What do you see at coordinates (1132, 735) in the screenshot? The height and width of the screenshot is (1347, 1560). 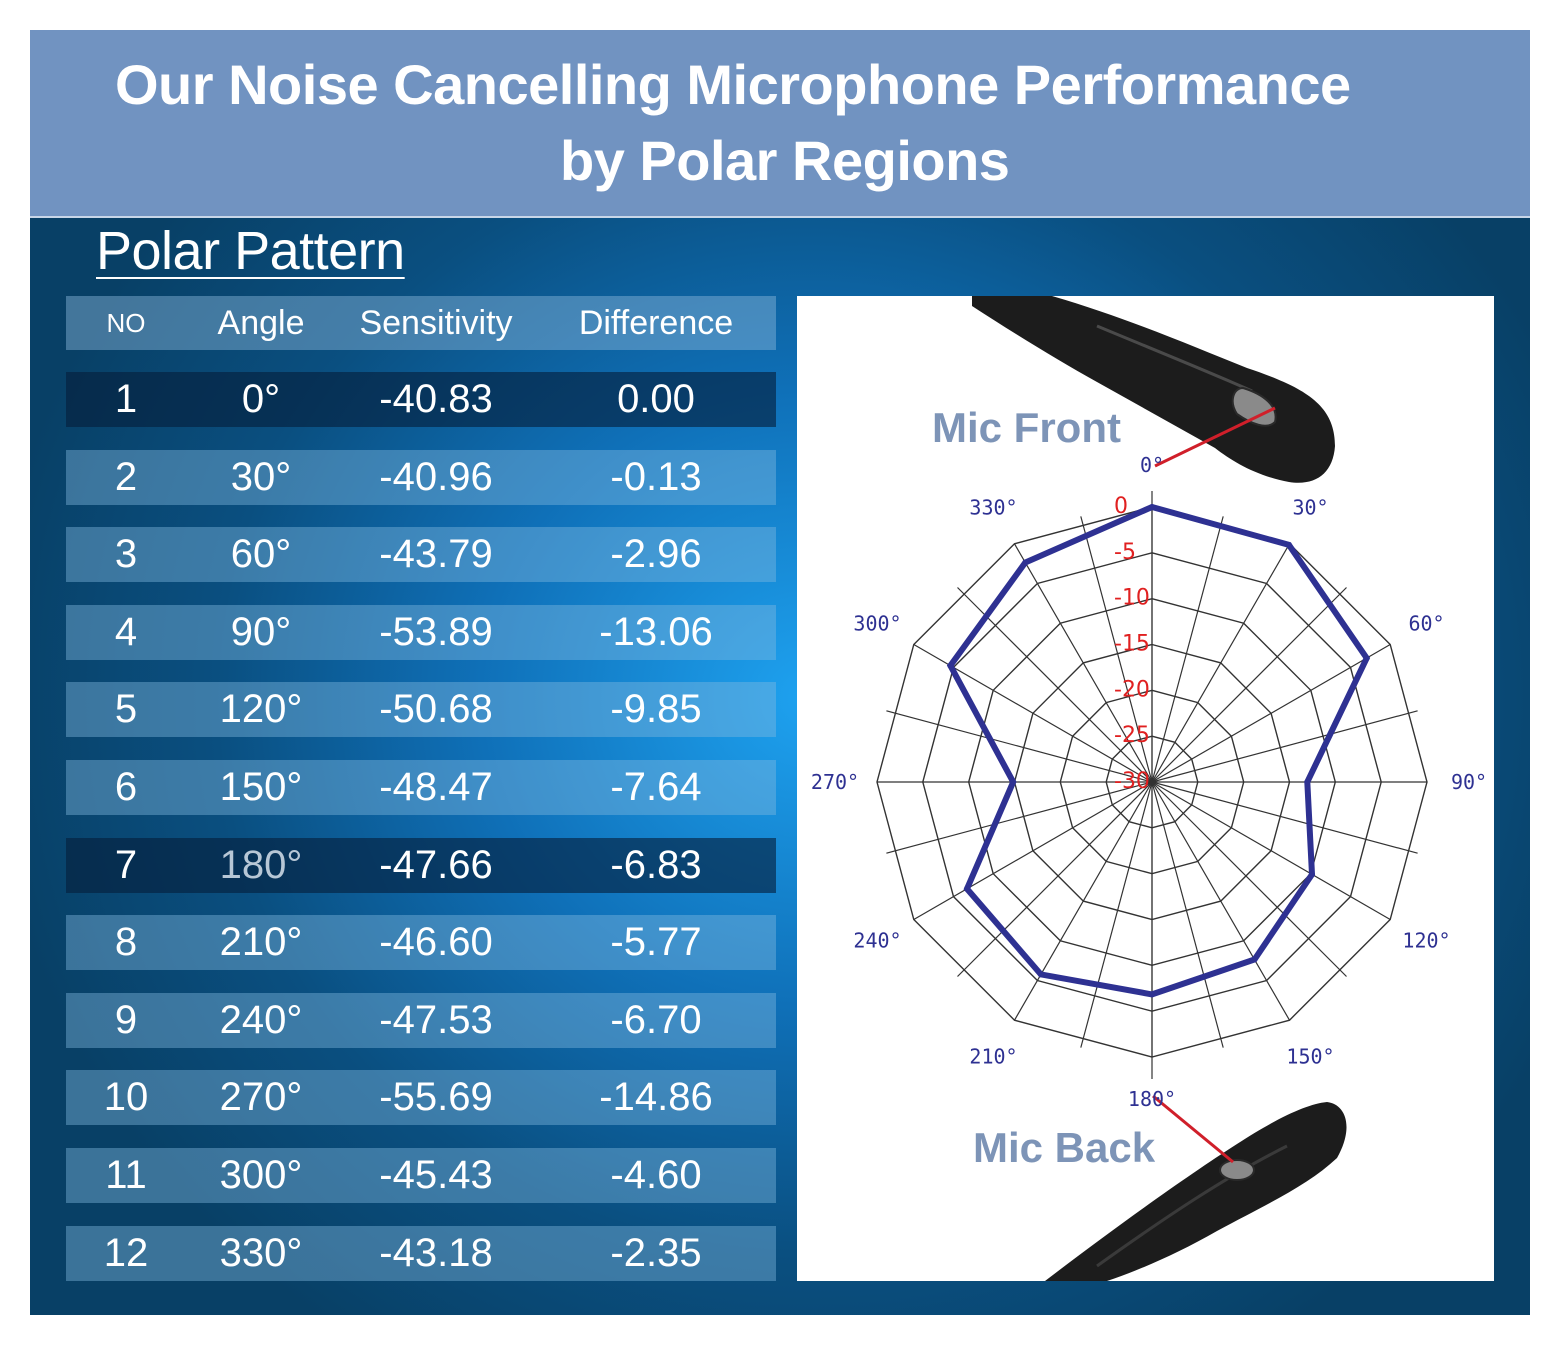 I see `radial-tick-label: -25` at bounding box center [1132, 735].